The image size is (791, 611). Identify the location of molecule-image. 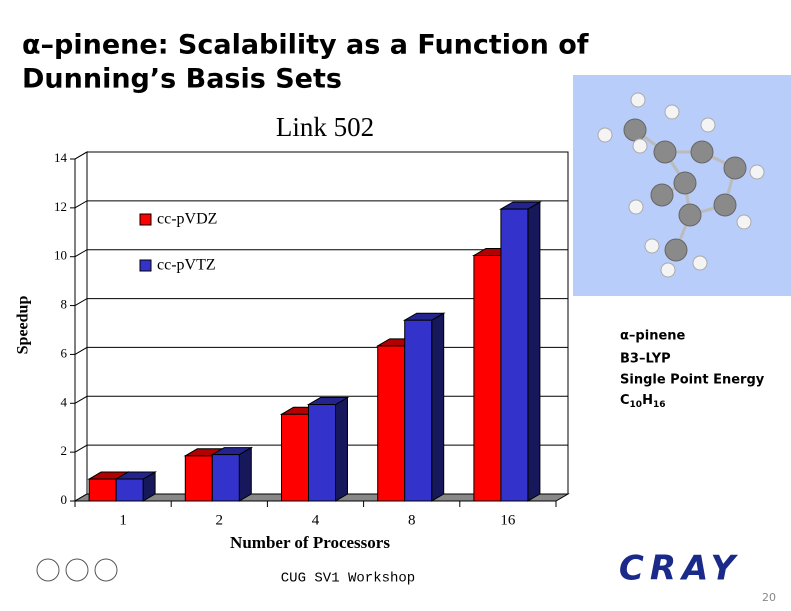
(682, 185).